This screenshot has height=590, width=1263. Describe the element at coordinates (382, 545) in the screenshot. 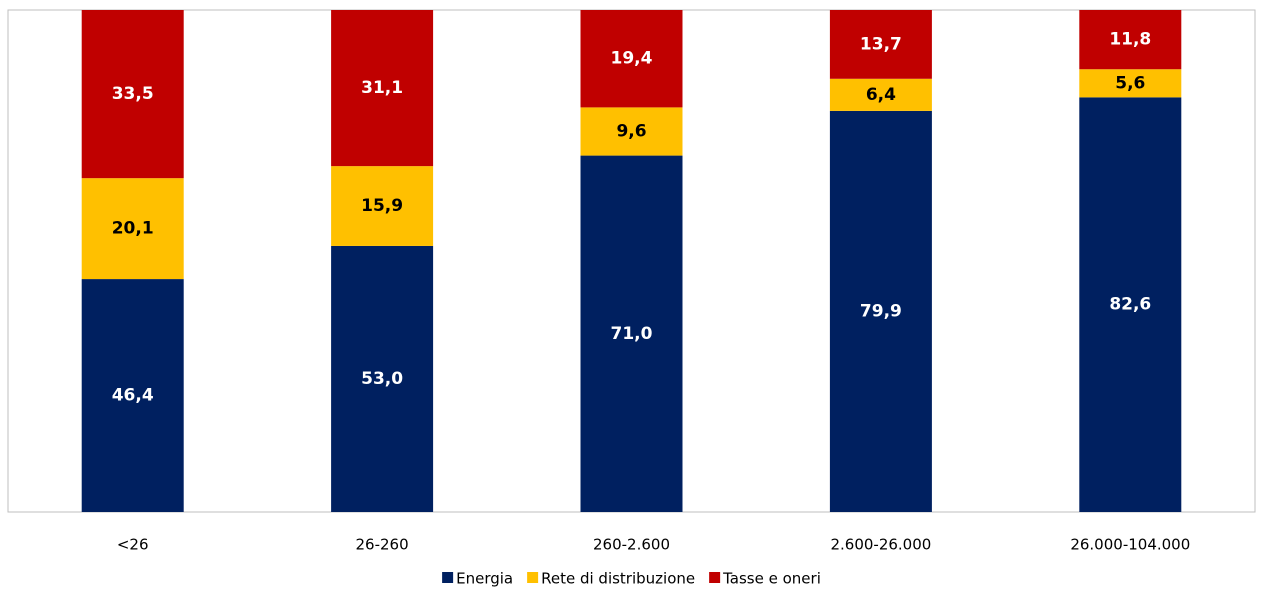

I see `x-tick-label: 26-260` at that location.